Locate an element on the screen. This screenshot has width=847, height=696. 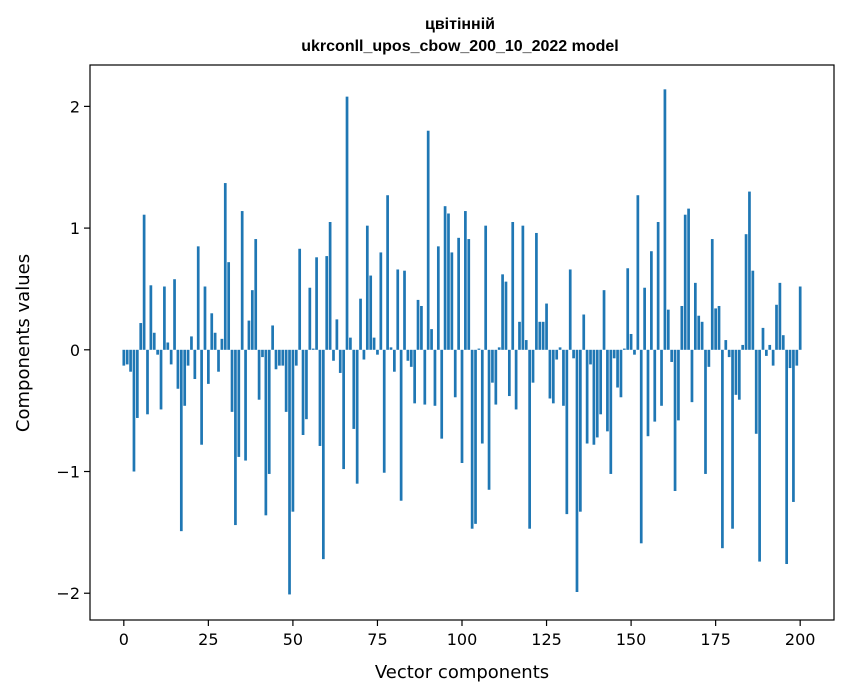
x-tick-label: 25 is located at coordinates (208, 639).